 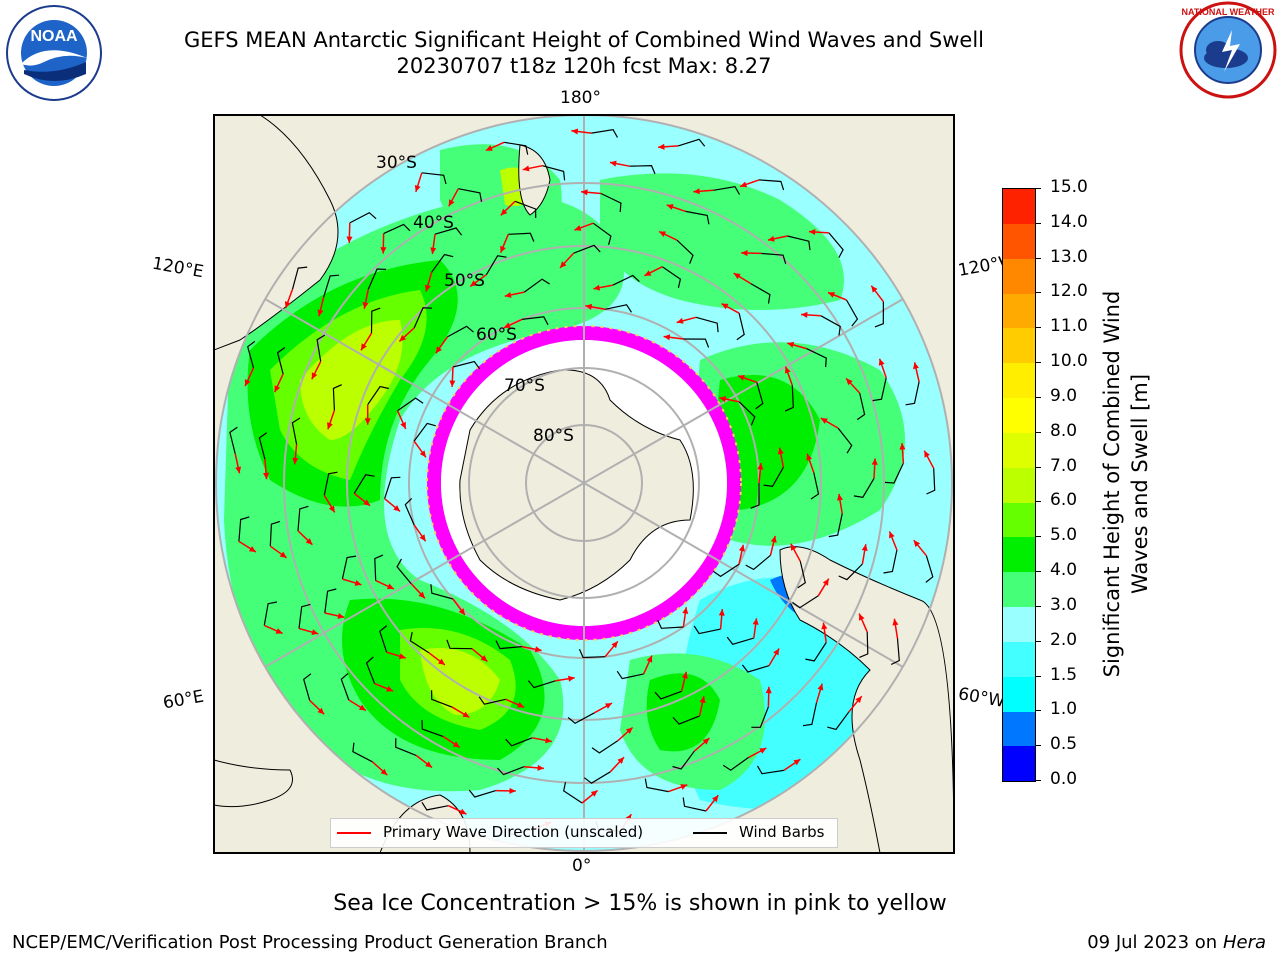 I want to click on colorbar-tick-label: 8.0, so click(x=1064, y=430).